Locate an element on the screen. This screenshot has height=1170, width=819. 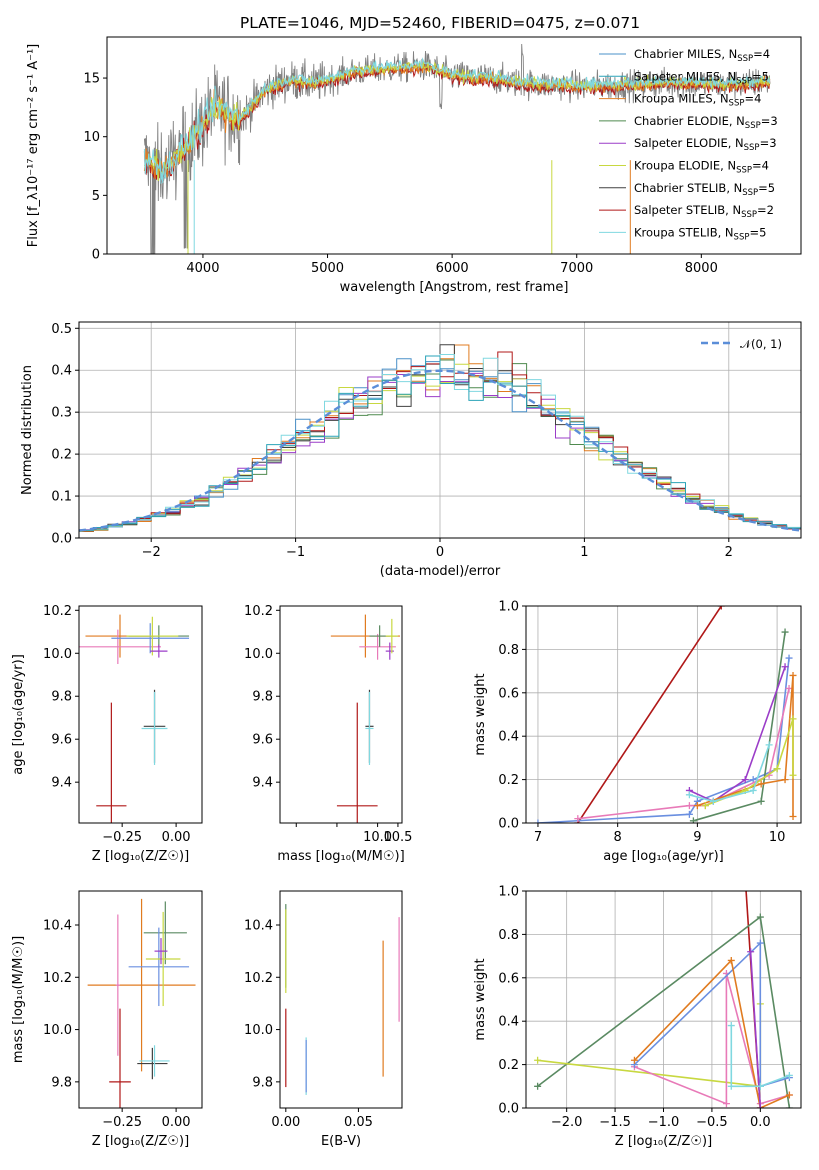
legend-entry-name: Chabrier STELIB, N is located at coordinates (688, 188).